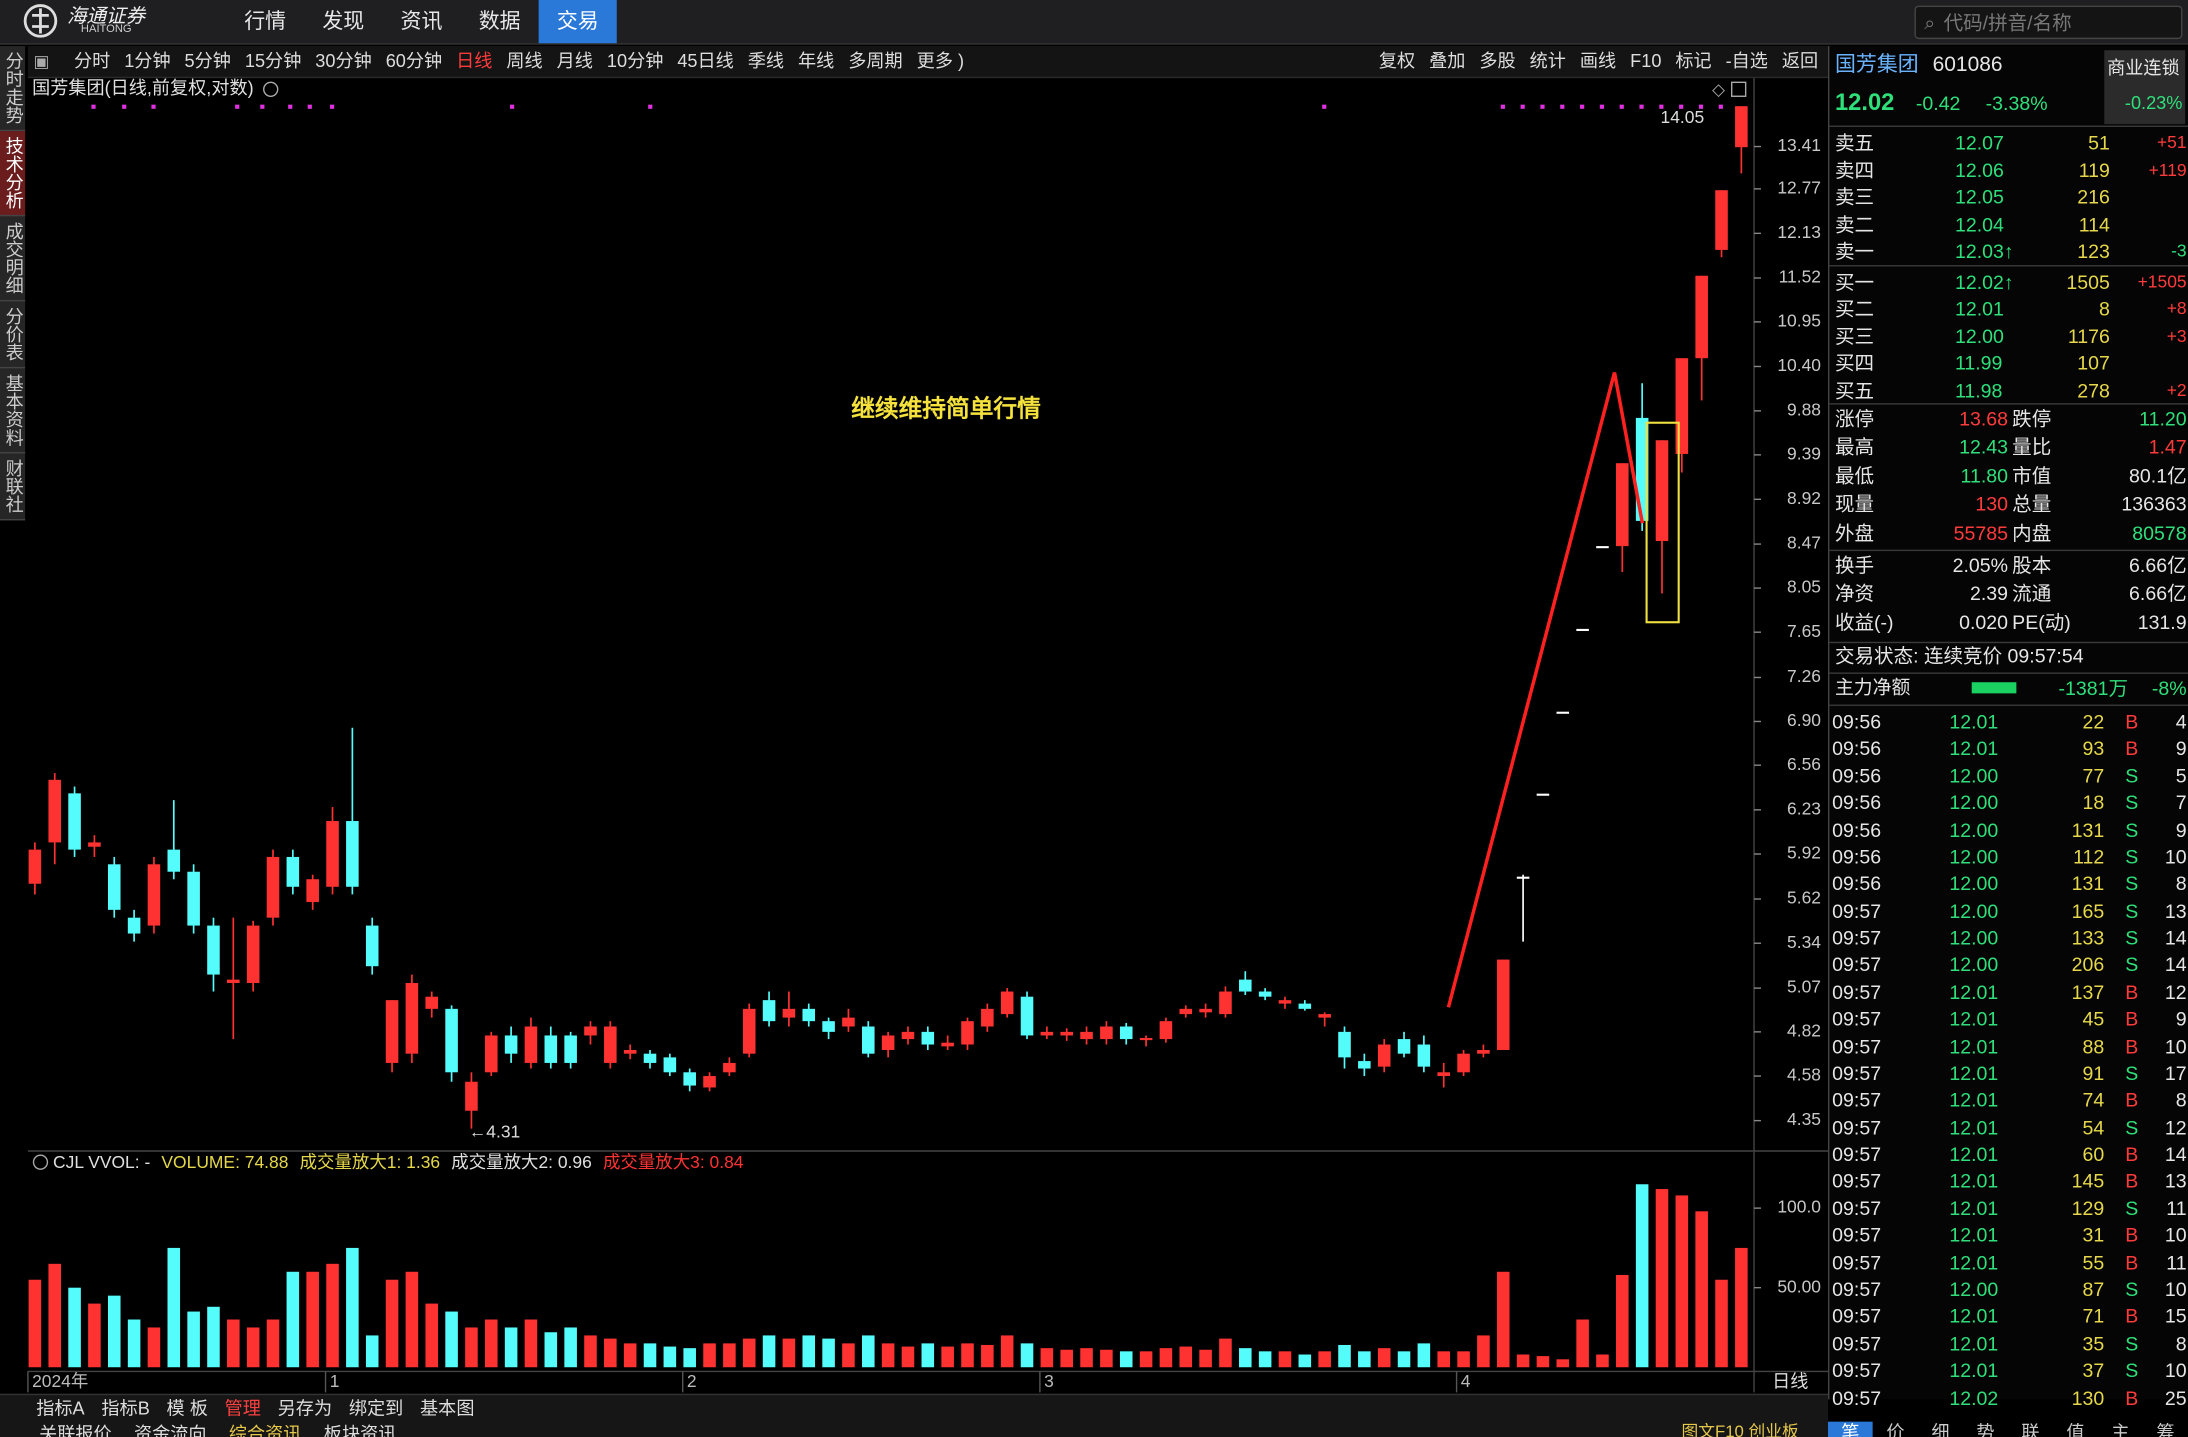 This screenshot has width=2188, height=1437. What do you see at coordinates (147, 61) in the screenshot?
I see `period-button: 1分钟` at bounding box center [147, 61].